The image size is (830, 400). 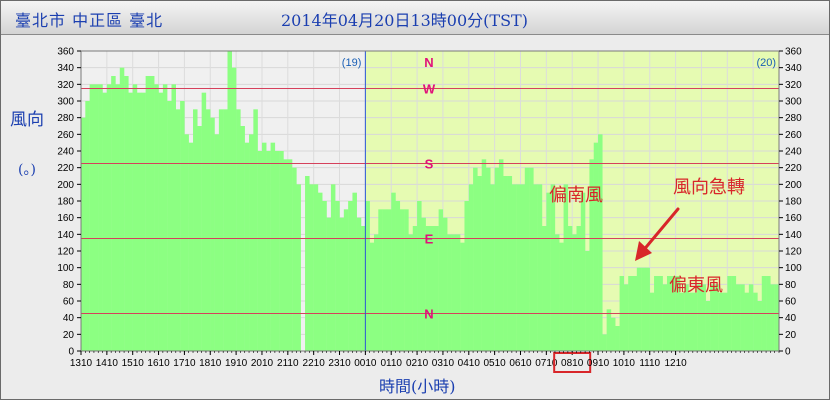 What do you see at coordinates (27, 170) in the screenshot?
I see `y-axis-unit: (。)` at bounding box center [27, 170].